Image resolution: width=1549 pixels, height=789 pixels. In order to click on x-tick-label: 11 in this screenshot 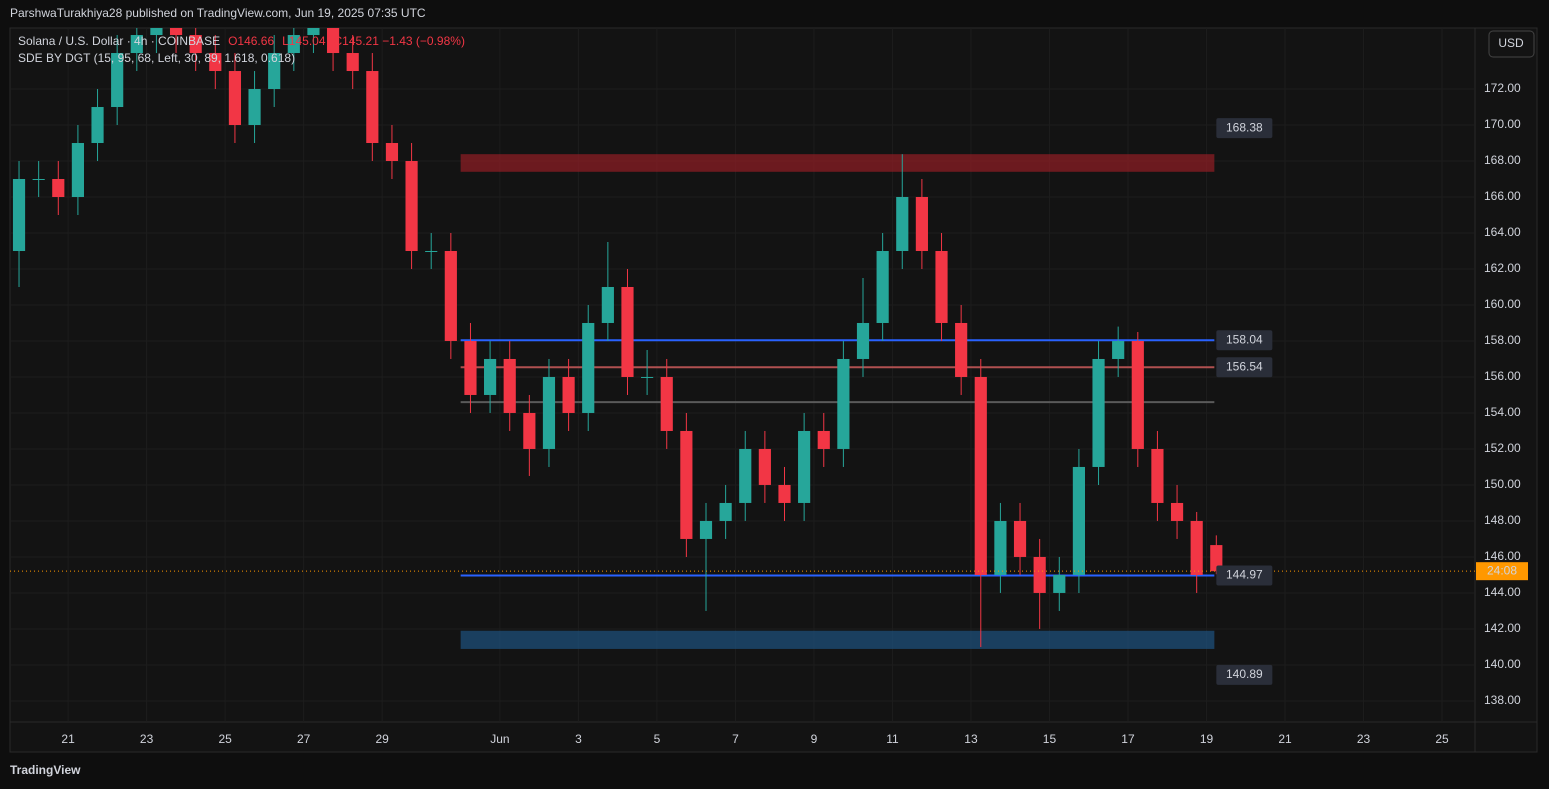, I will do `click(892, 739)`.